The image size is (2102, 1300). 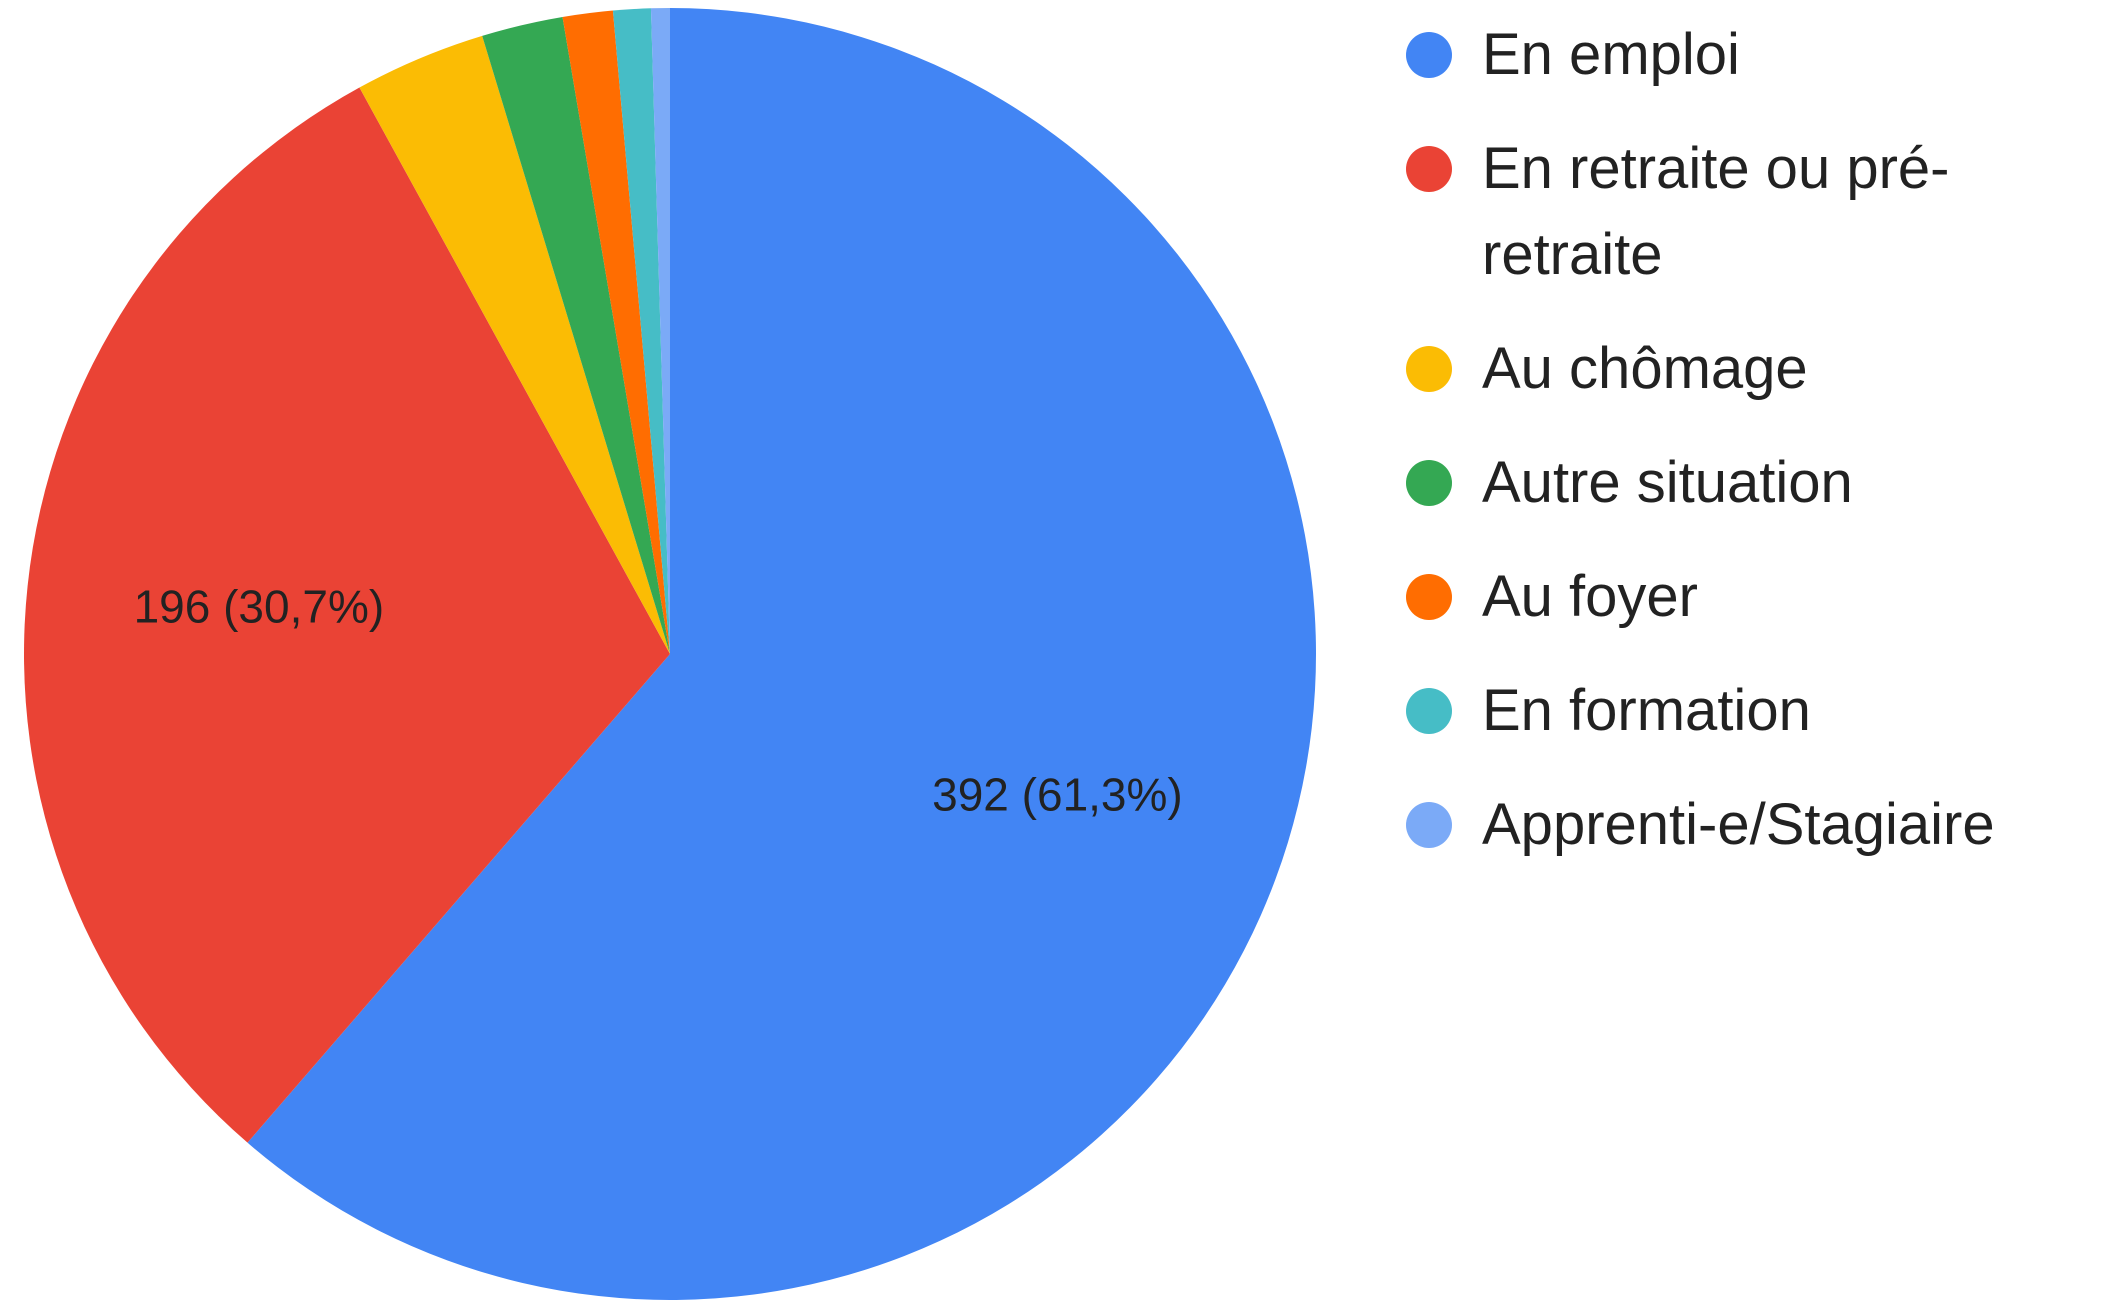 What do you see at coordinates (1590, 596) in the screenshot?
I see `legend-label: Au foyer` at bounding box center [1590, 596].